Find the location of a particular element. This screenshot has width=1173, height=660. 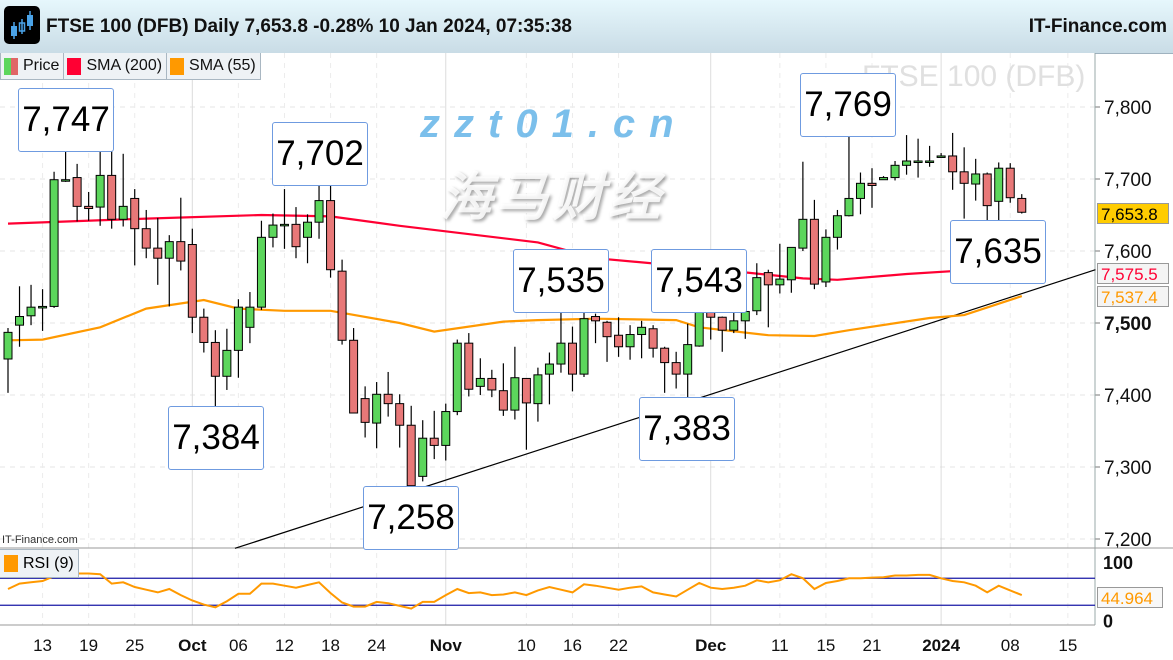

y-tick-label: 7,800 is located at coordinates (1128, 108).